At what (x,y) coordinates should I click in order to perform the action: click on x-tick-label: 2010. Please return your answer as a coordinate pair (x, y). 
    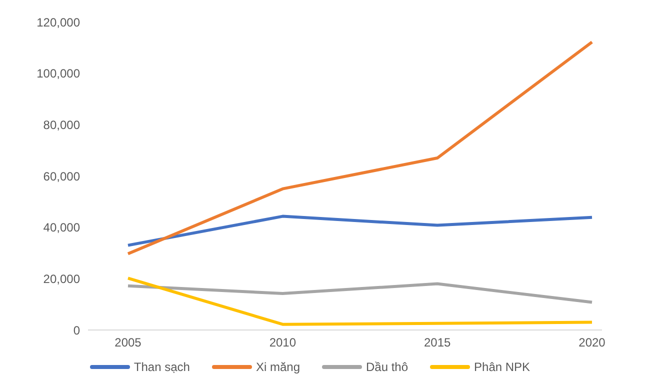
    Looking at the image, I should click on (282, 343).